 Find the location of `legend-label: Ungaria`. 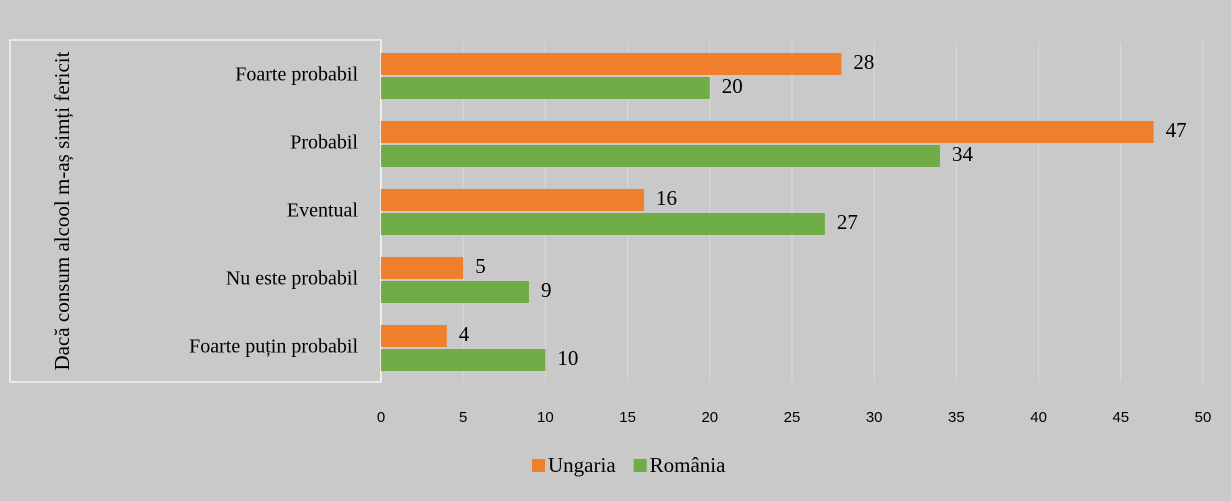

legend-label: Ungaria is located at coordinates (582, 465).